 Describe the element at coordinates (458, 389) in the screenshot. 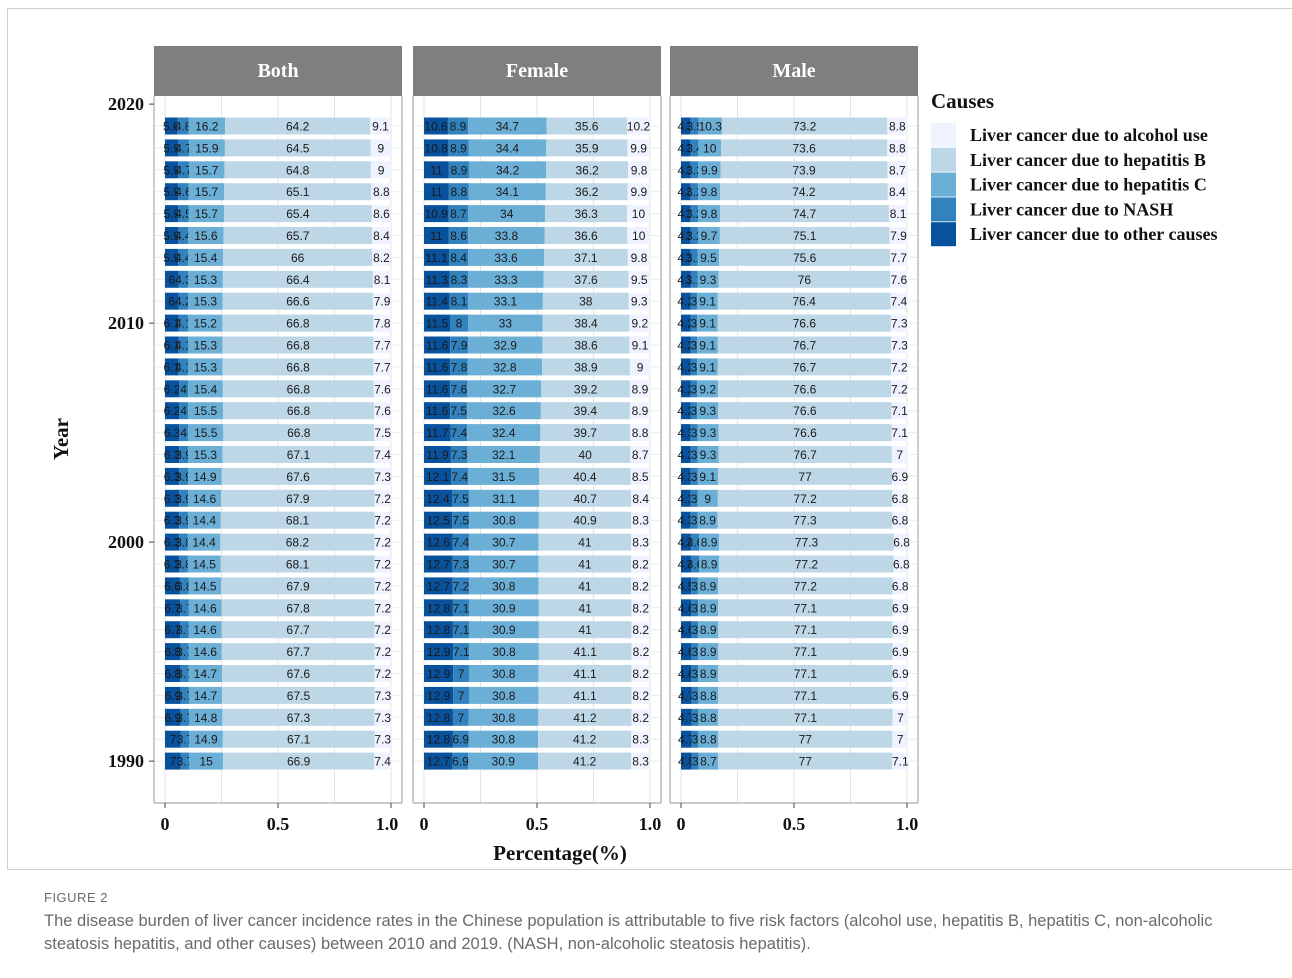

I see `data-label: 7.6` at that location.